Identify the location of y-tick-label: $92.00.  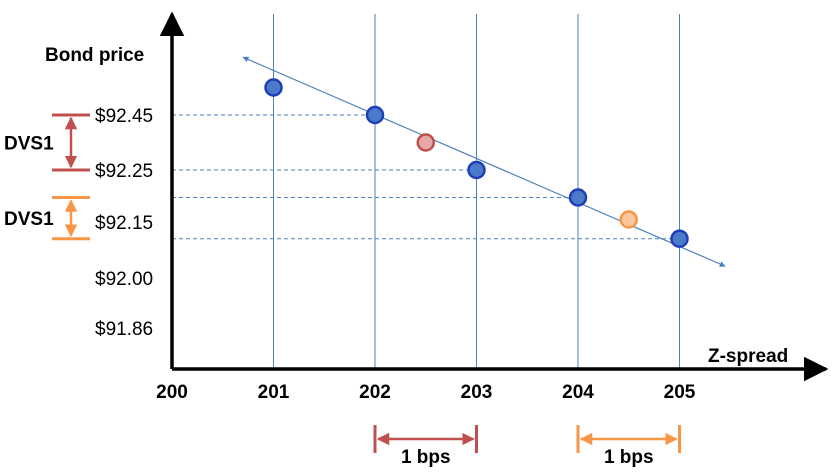
(124, 279).